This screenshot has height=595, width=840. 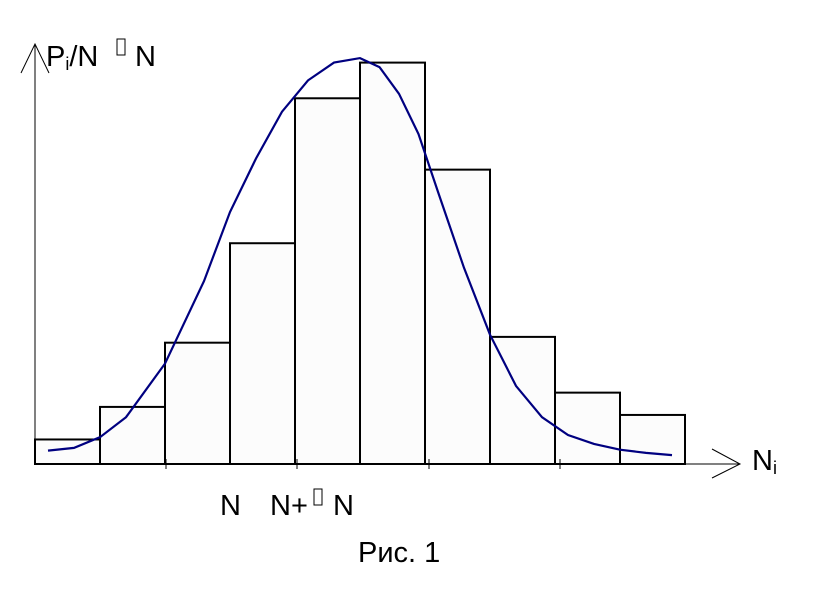 I want to click on x-label-n-after: N, so click(x=343, y=506).